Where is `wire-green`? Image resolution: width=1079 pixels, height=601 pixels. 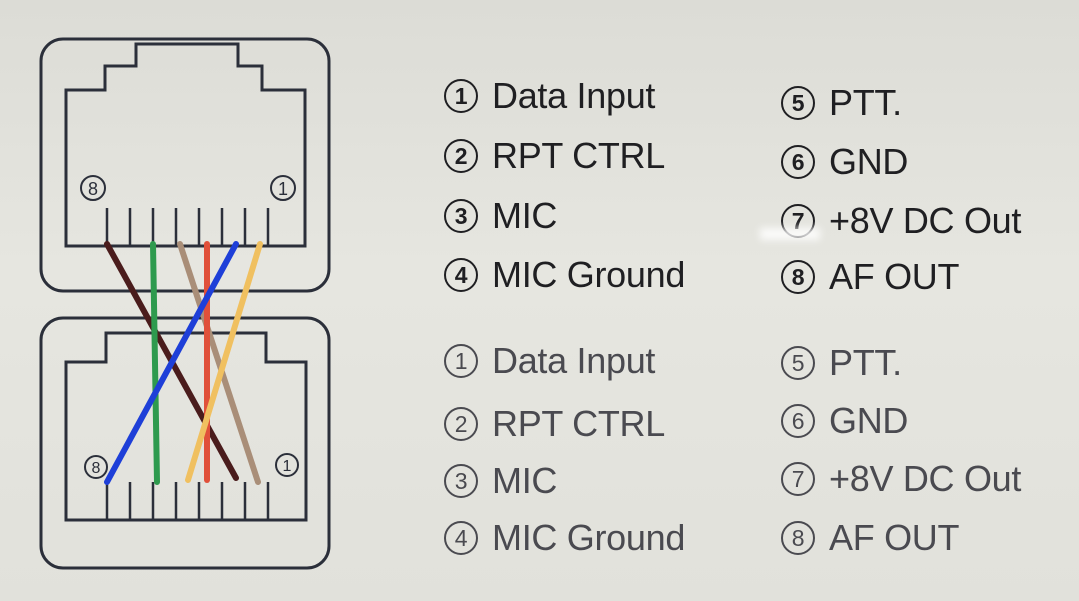 wire-green is located at coordinates (155, 363).